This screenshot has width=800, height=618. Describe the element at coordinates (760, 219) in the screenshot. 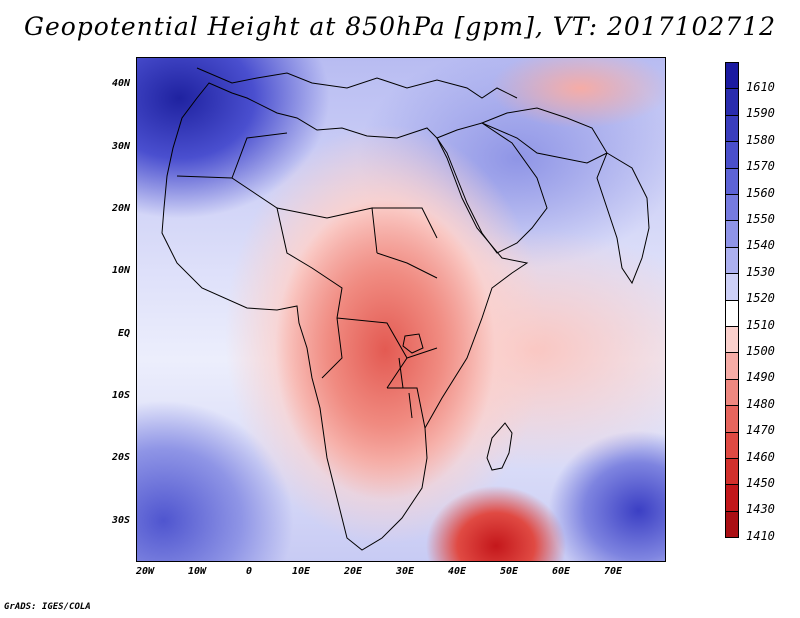

I see `colorbar-label: 1550` at that location.